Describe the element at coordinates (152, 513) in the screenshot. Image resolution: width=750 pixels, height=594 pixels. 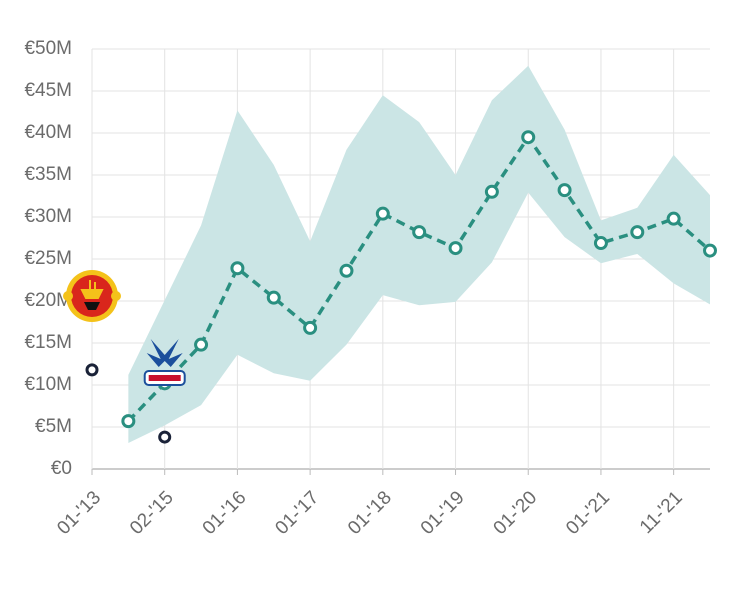
I see `x-tick-label: 02-'15` at that location.